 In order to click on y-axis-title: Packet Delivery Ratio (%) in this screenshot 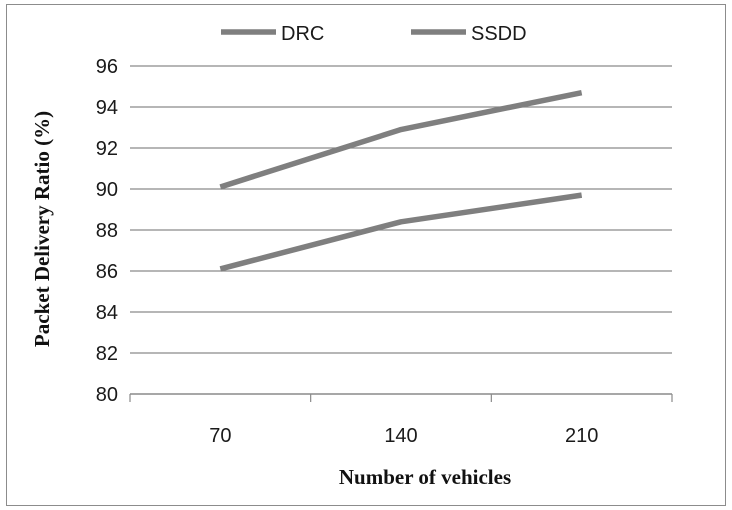, I will do `click(42, 229)`.